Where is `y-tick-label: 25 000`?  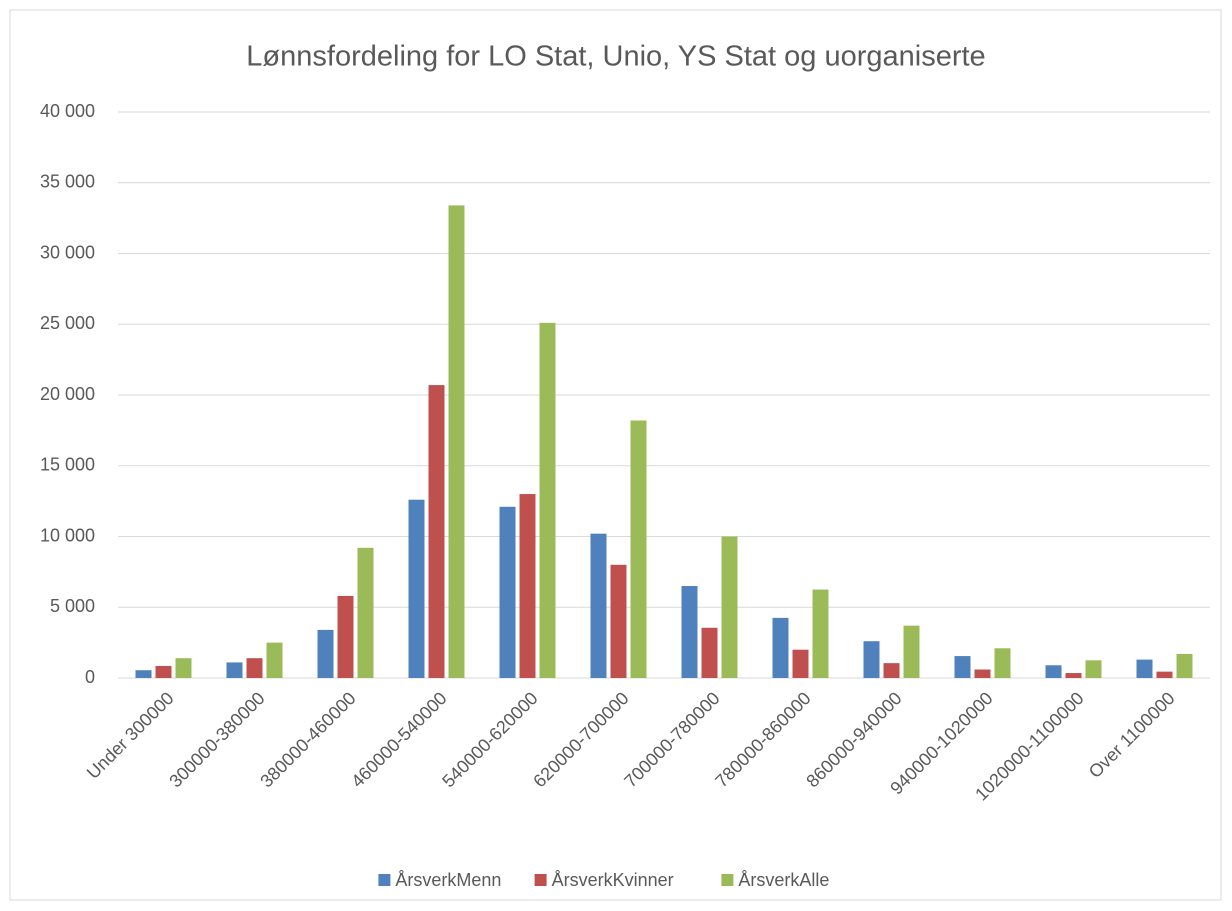 y-tick-label: 25 000 is located at coordinates (67, 323).